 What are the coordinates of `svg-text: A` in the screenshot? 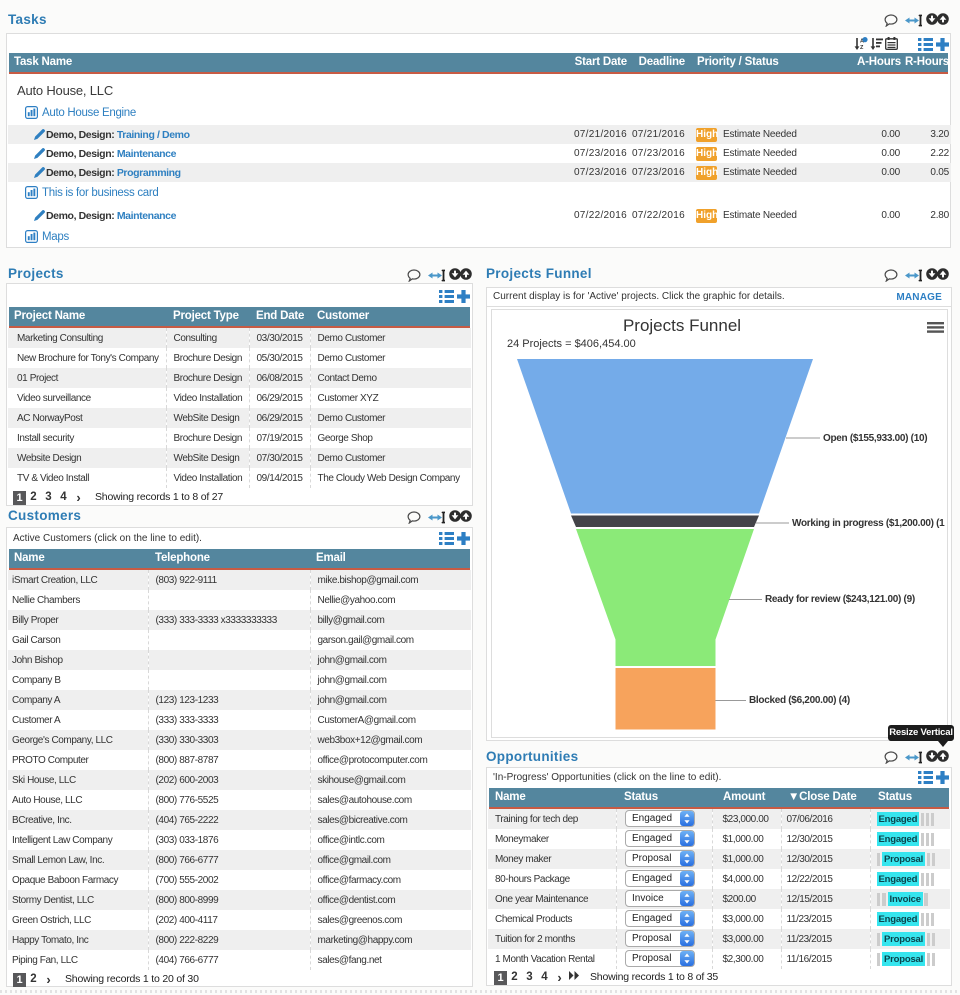 It's located at (862, 42).